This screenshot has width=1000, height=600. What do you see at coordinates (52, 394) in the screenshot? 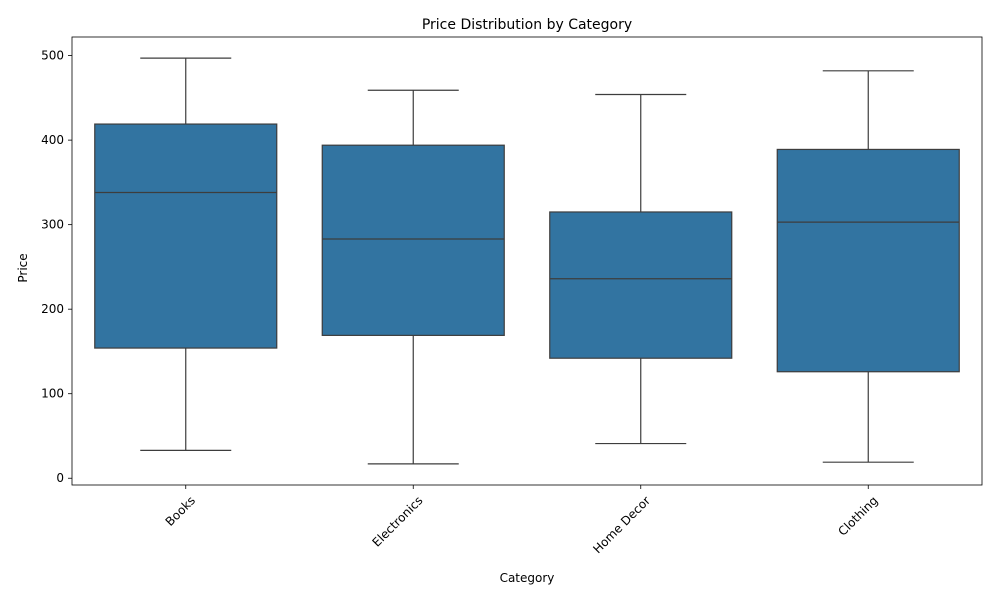
I see `y-tick-label: 100` at bounding box center [52, 394].